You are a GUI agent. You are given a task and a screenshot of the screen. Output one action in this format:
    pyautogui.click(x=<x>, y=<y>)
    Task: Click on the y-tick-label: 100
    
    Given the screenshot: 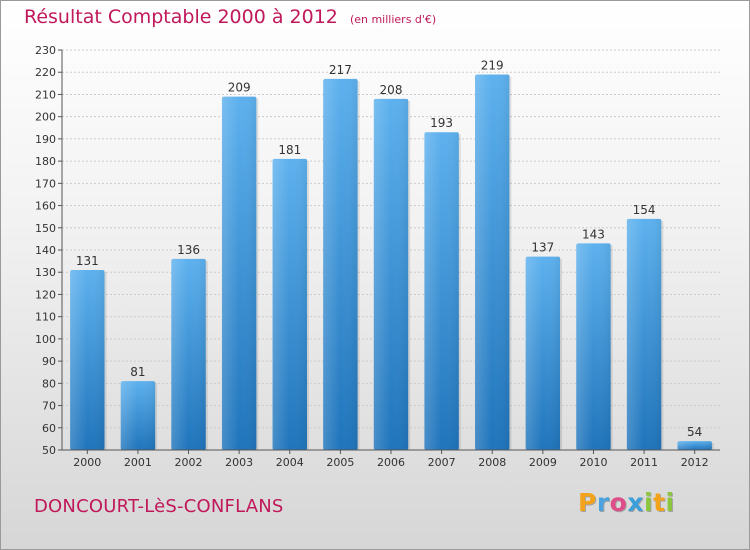 What is the action you would take?
    pyautogui.click(x=45, y=339)
    